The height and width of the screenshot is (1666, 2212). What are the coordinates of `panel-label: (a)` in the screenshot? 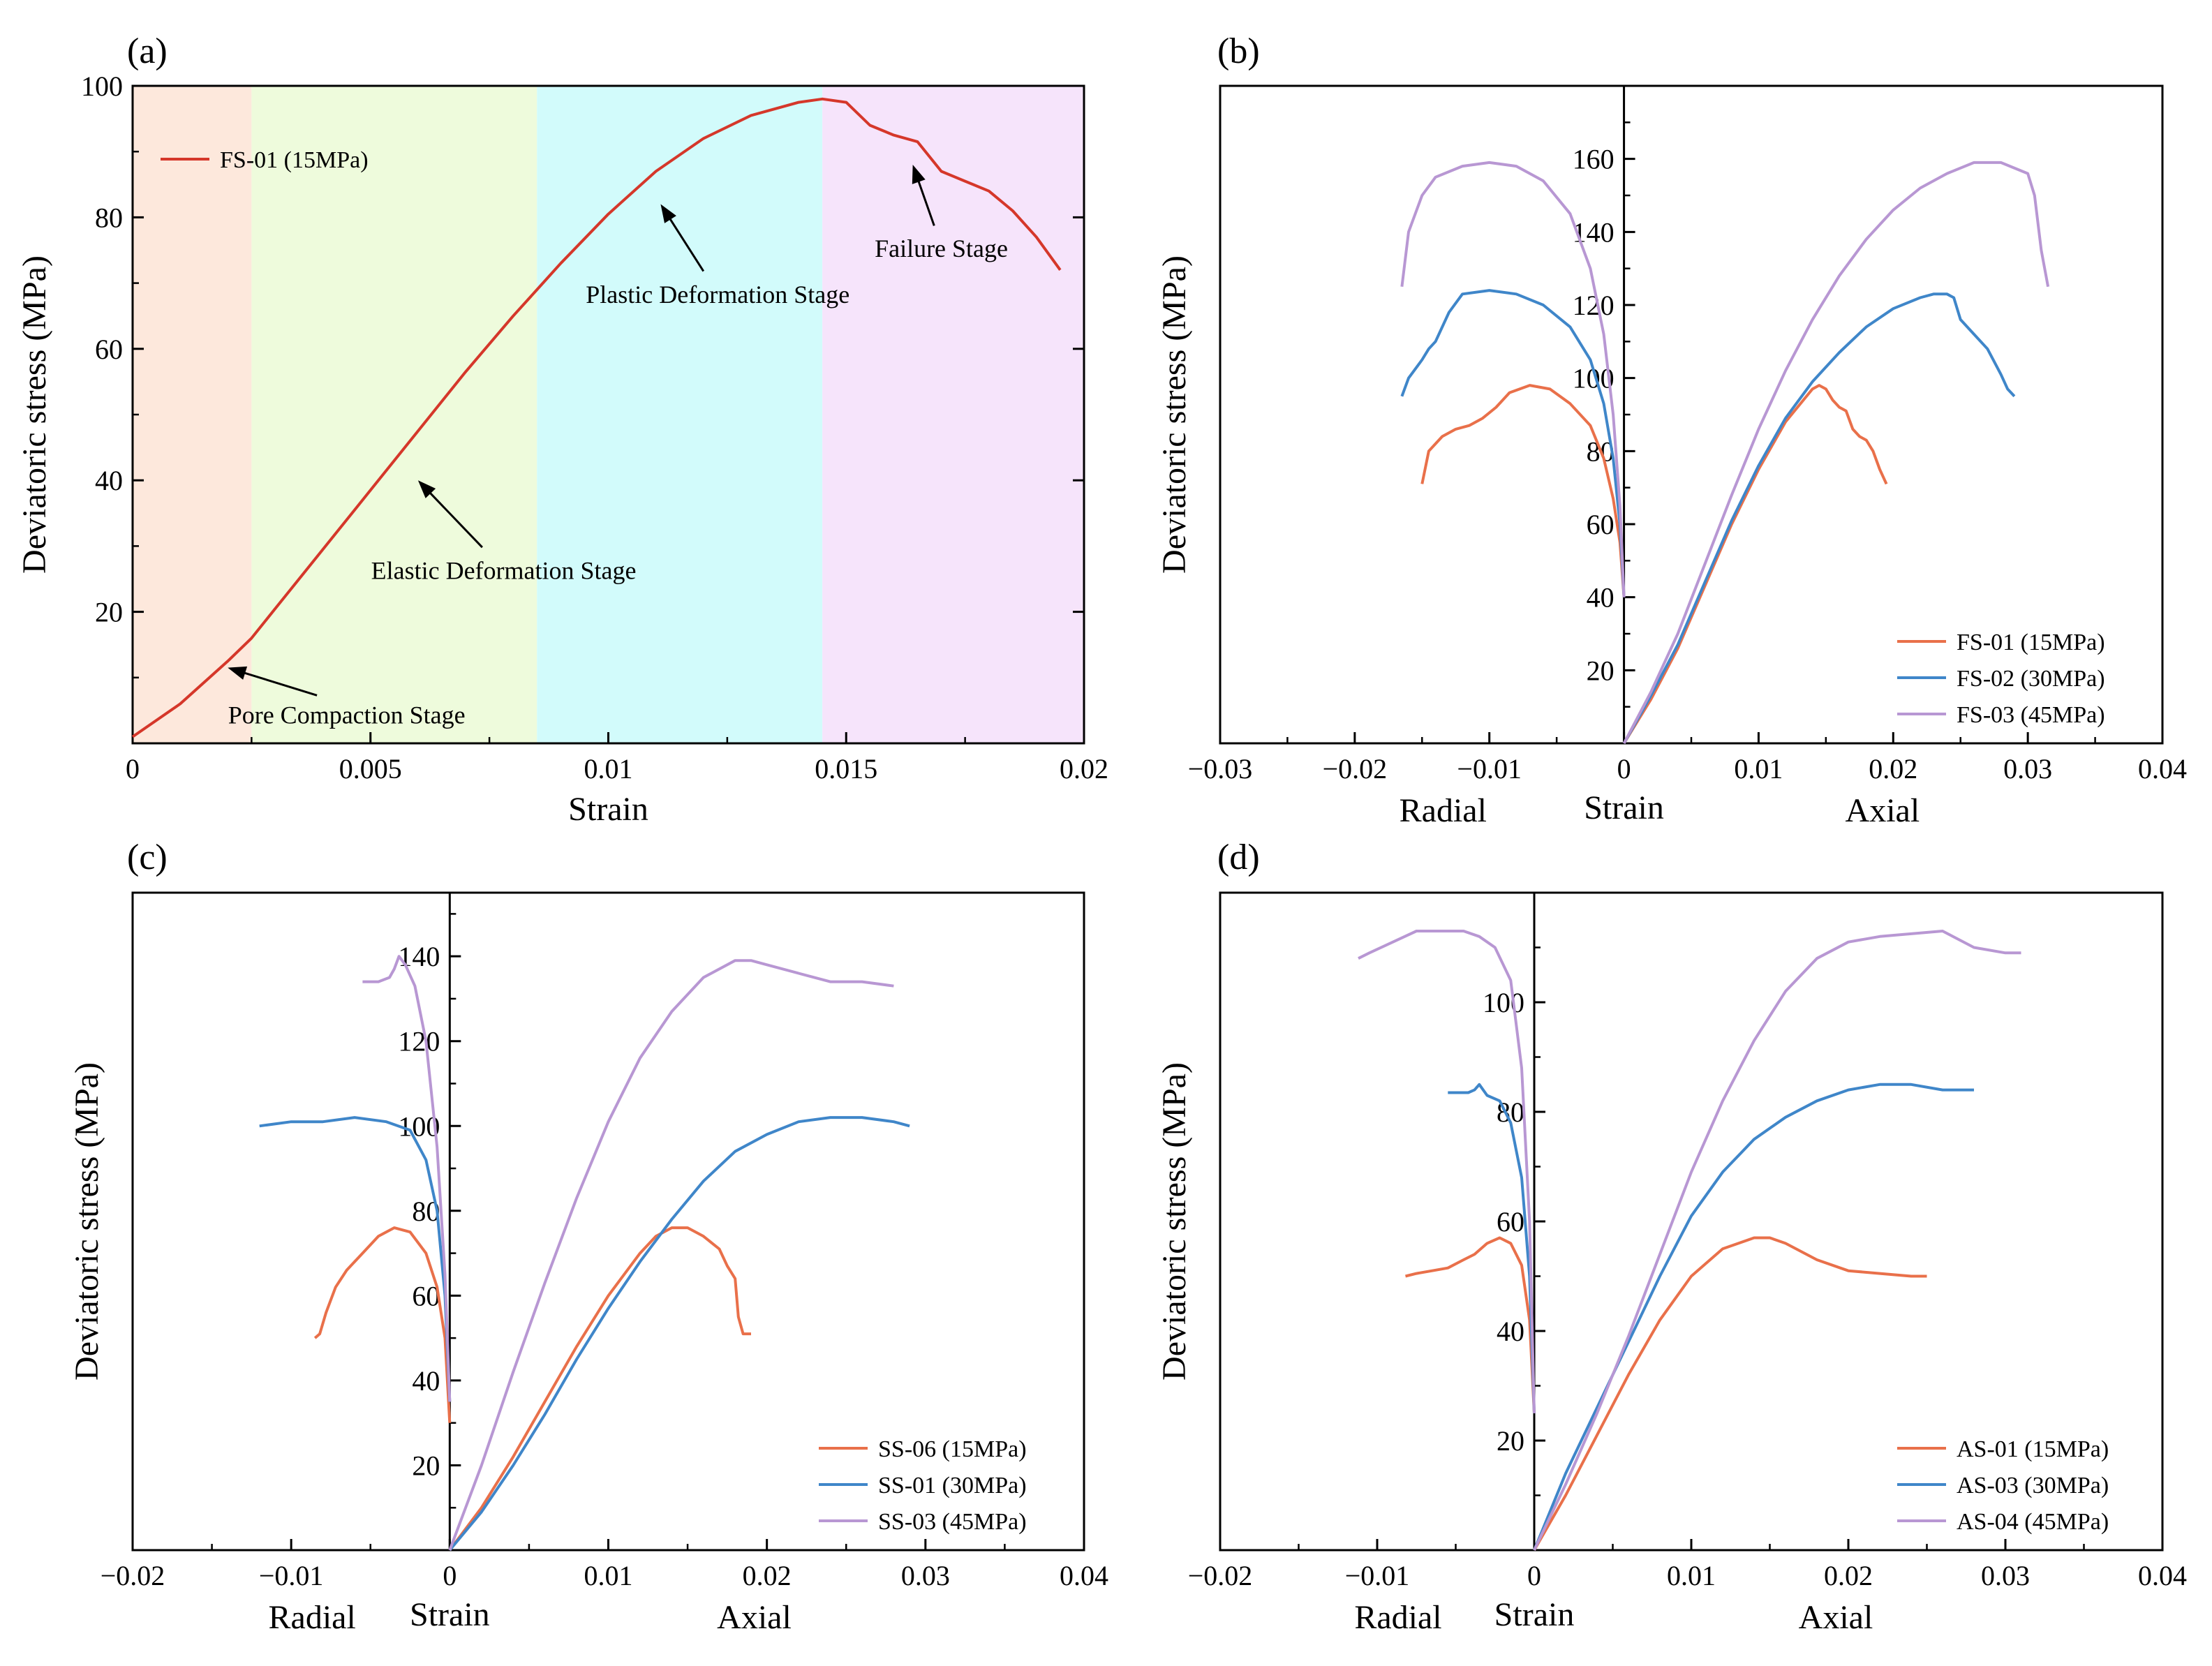 It's located at (147, 51).